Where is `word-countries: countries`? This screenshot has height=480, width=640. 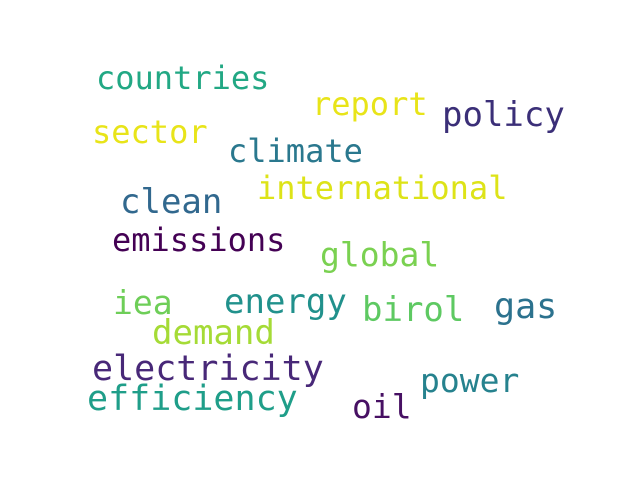 word-countries: countries is located at coordinates (183, 78).